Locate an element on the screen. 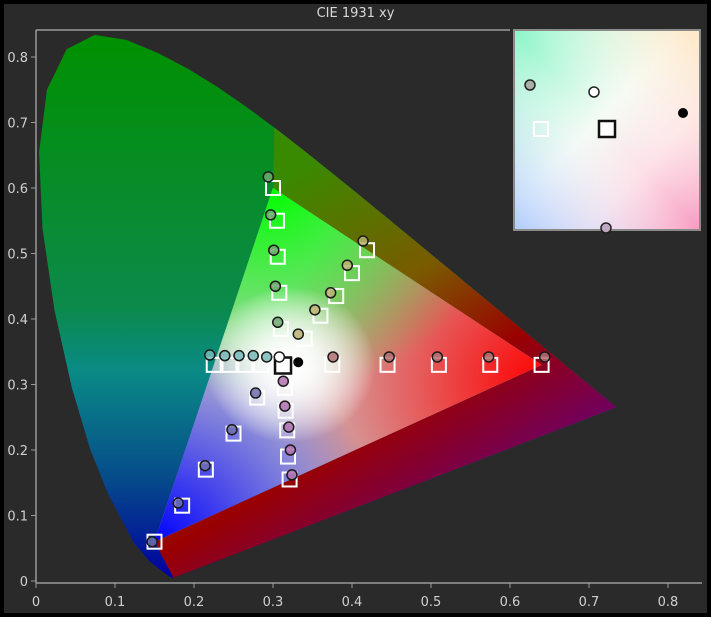 The width and height of the screenshot is (711, 617). y-tick-label: 0.5 is located at coordinates (17, 255).